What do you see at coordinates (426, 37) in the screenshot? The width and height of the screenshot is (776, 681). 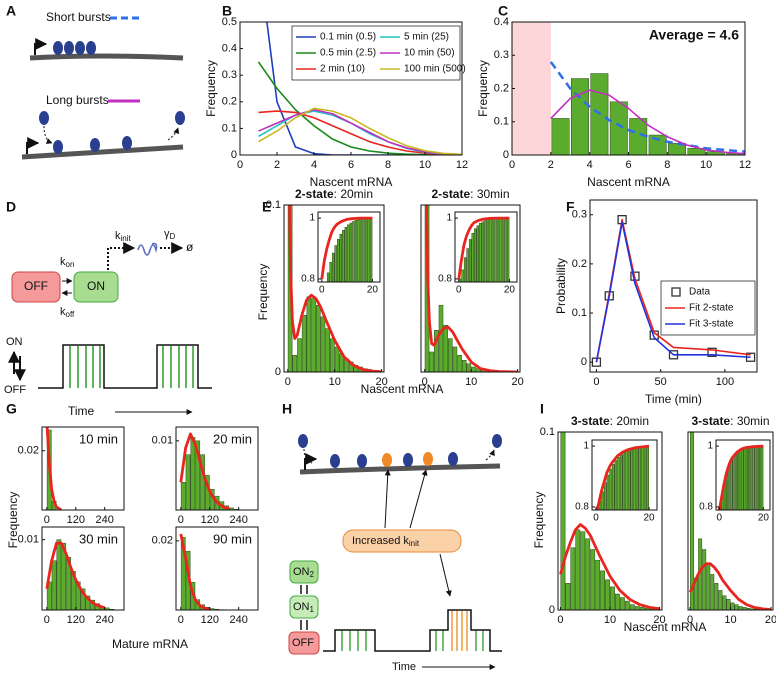 I see `legend-label: 5 min (25)` at bounding box center [426, 37].